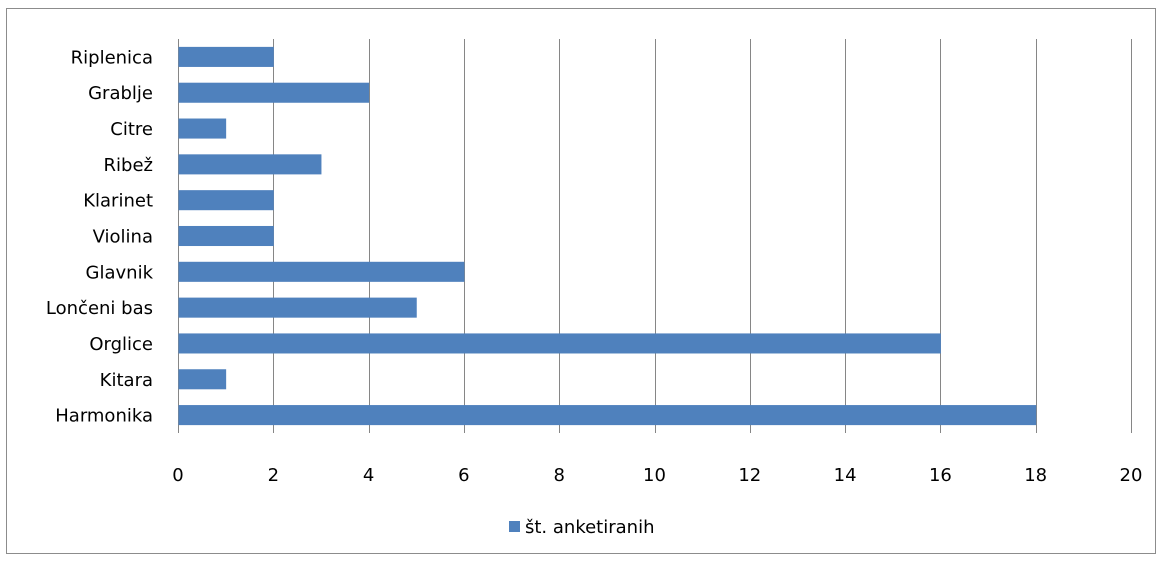 This screenshot has width=1163, height=561. Describe the element at coordinates (607, 415) in the screenshot. I see `bar-harmonika` at that location.